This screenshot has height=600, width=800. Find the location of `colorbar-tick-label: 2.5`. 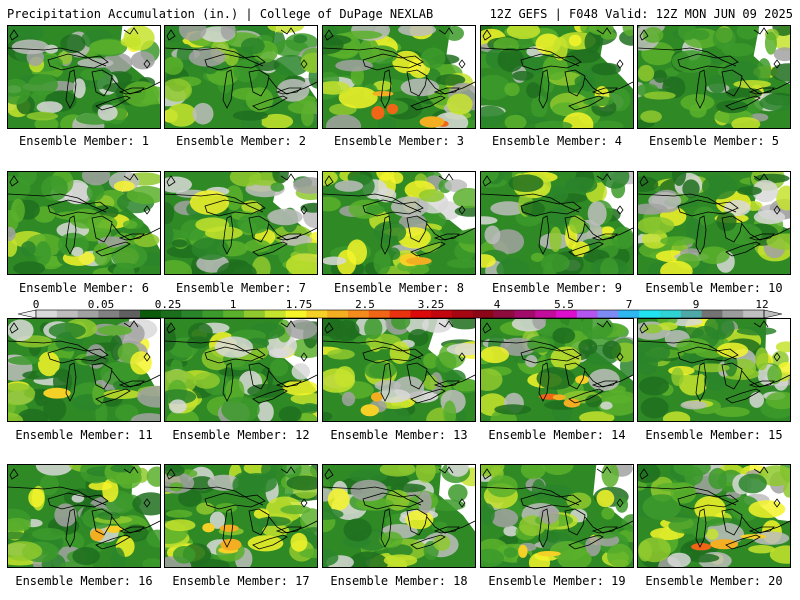

colorbar-tick-label: 2.5 is located at coordinates (365, 304).